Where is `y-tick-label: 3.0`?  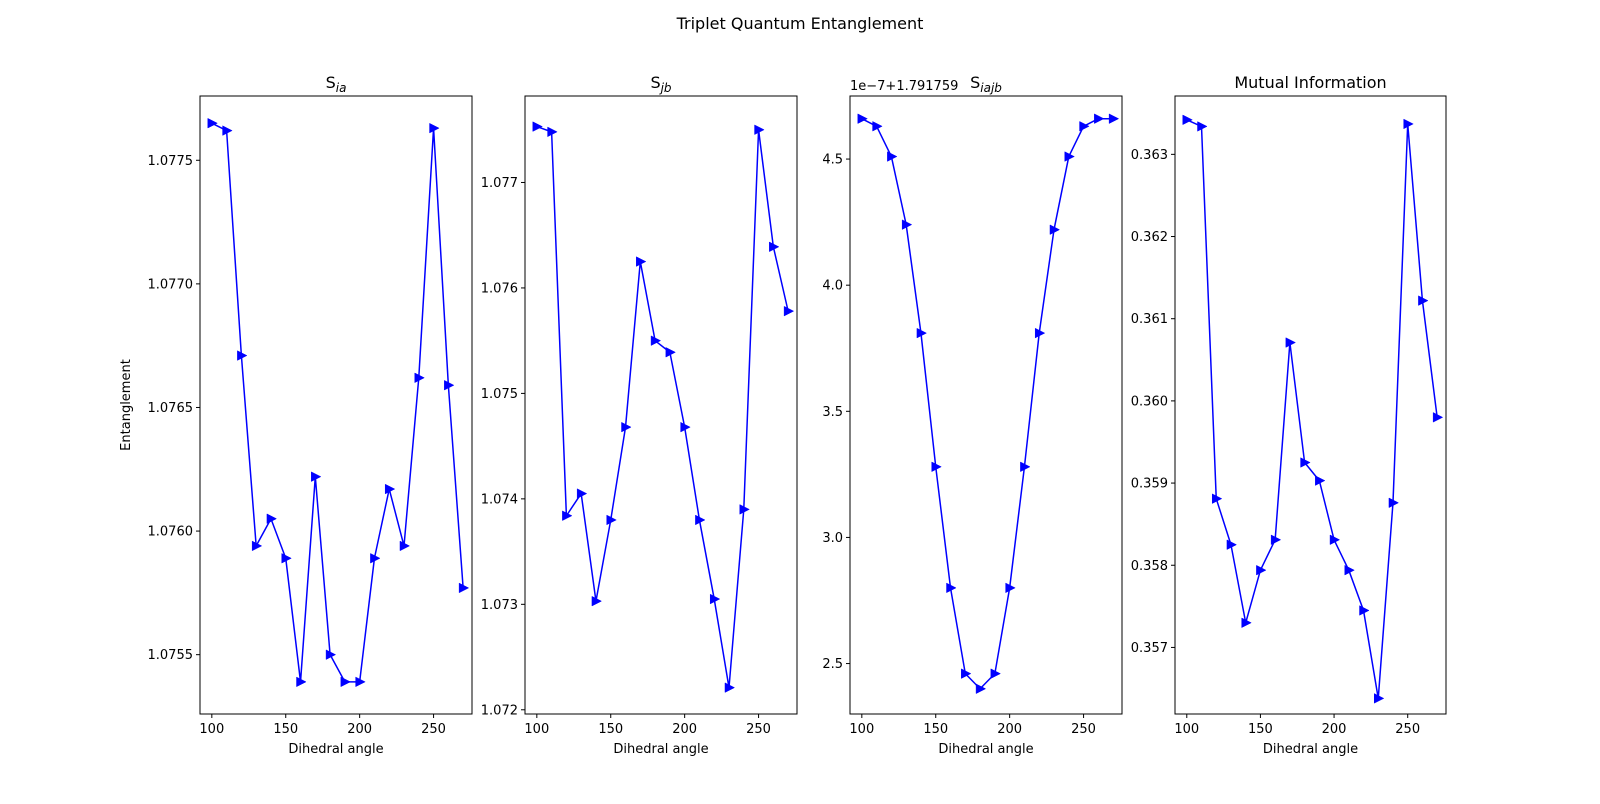
y-tick-label: 3.0 is located at coordinates (832, 538).